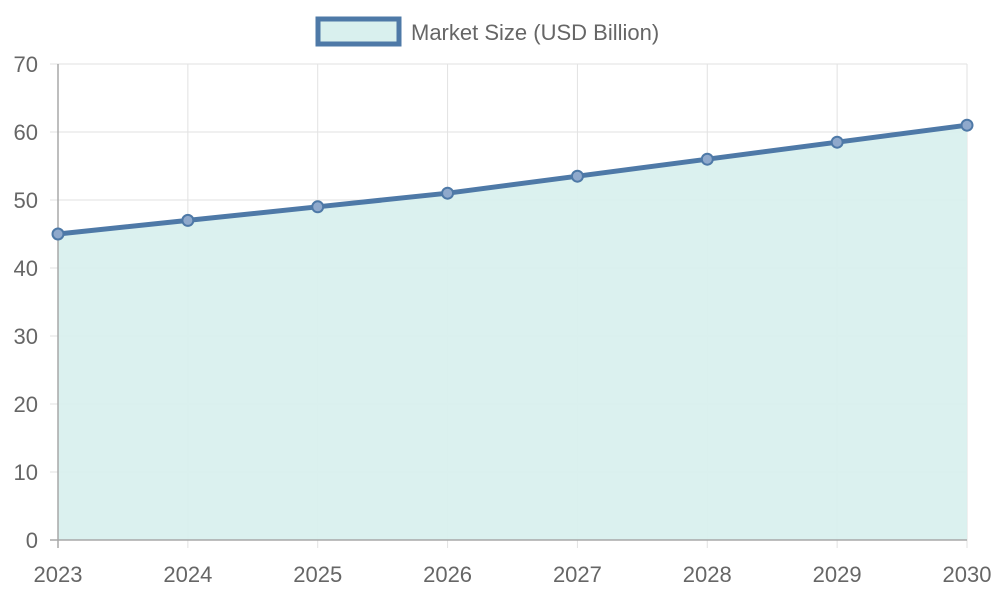  What do you see at coordinates (26, 404) in the screenshot?
I see `y-tick-label: 20` at bounding box center [26, 404].